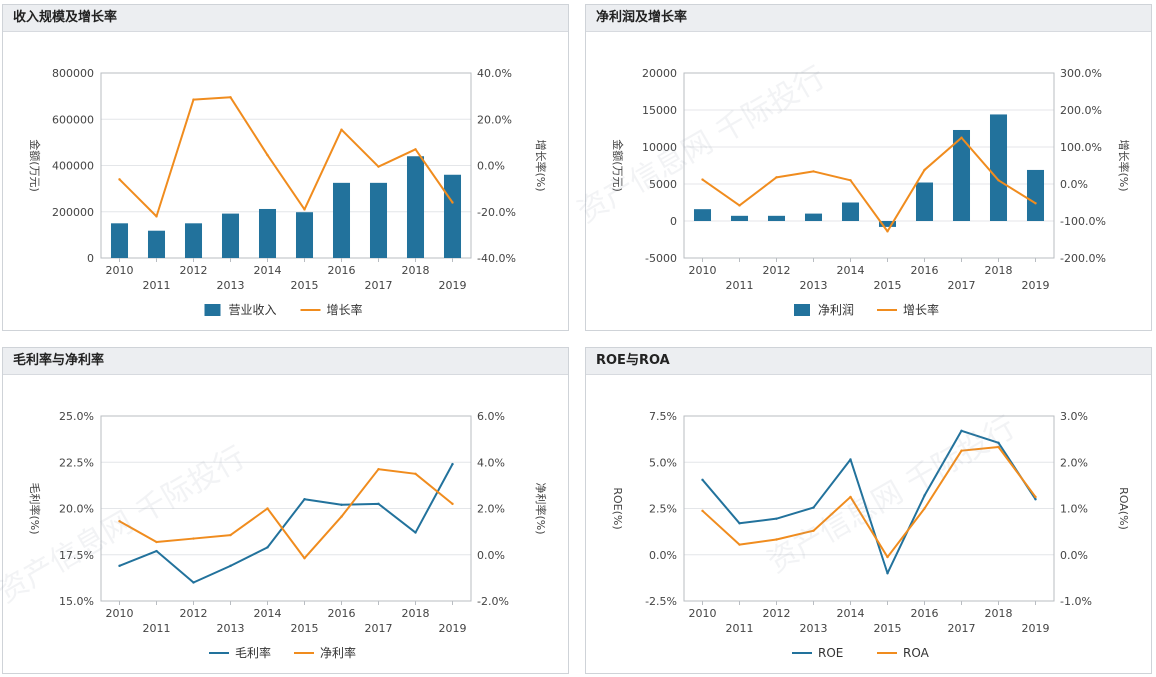 The height and width of the screenshot is (677, 1156). I want to click on y-tick-label: 22.5%, so click(76, 462).